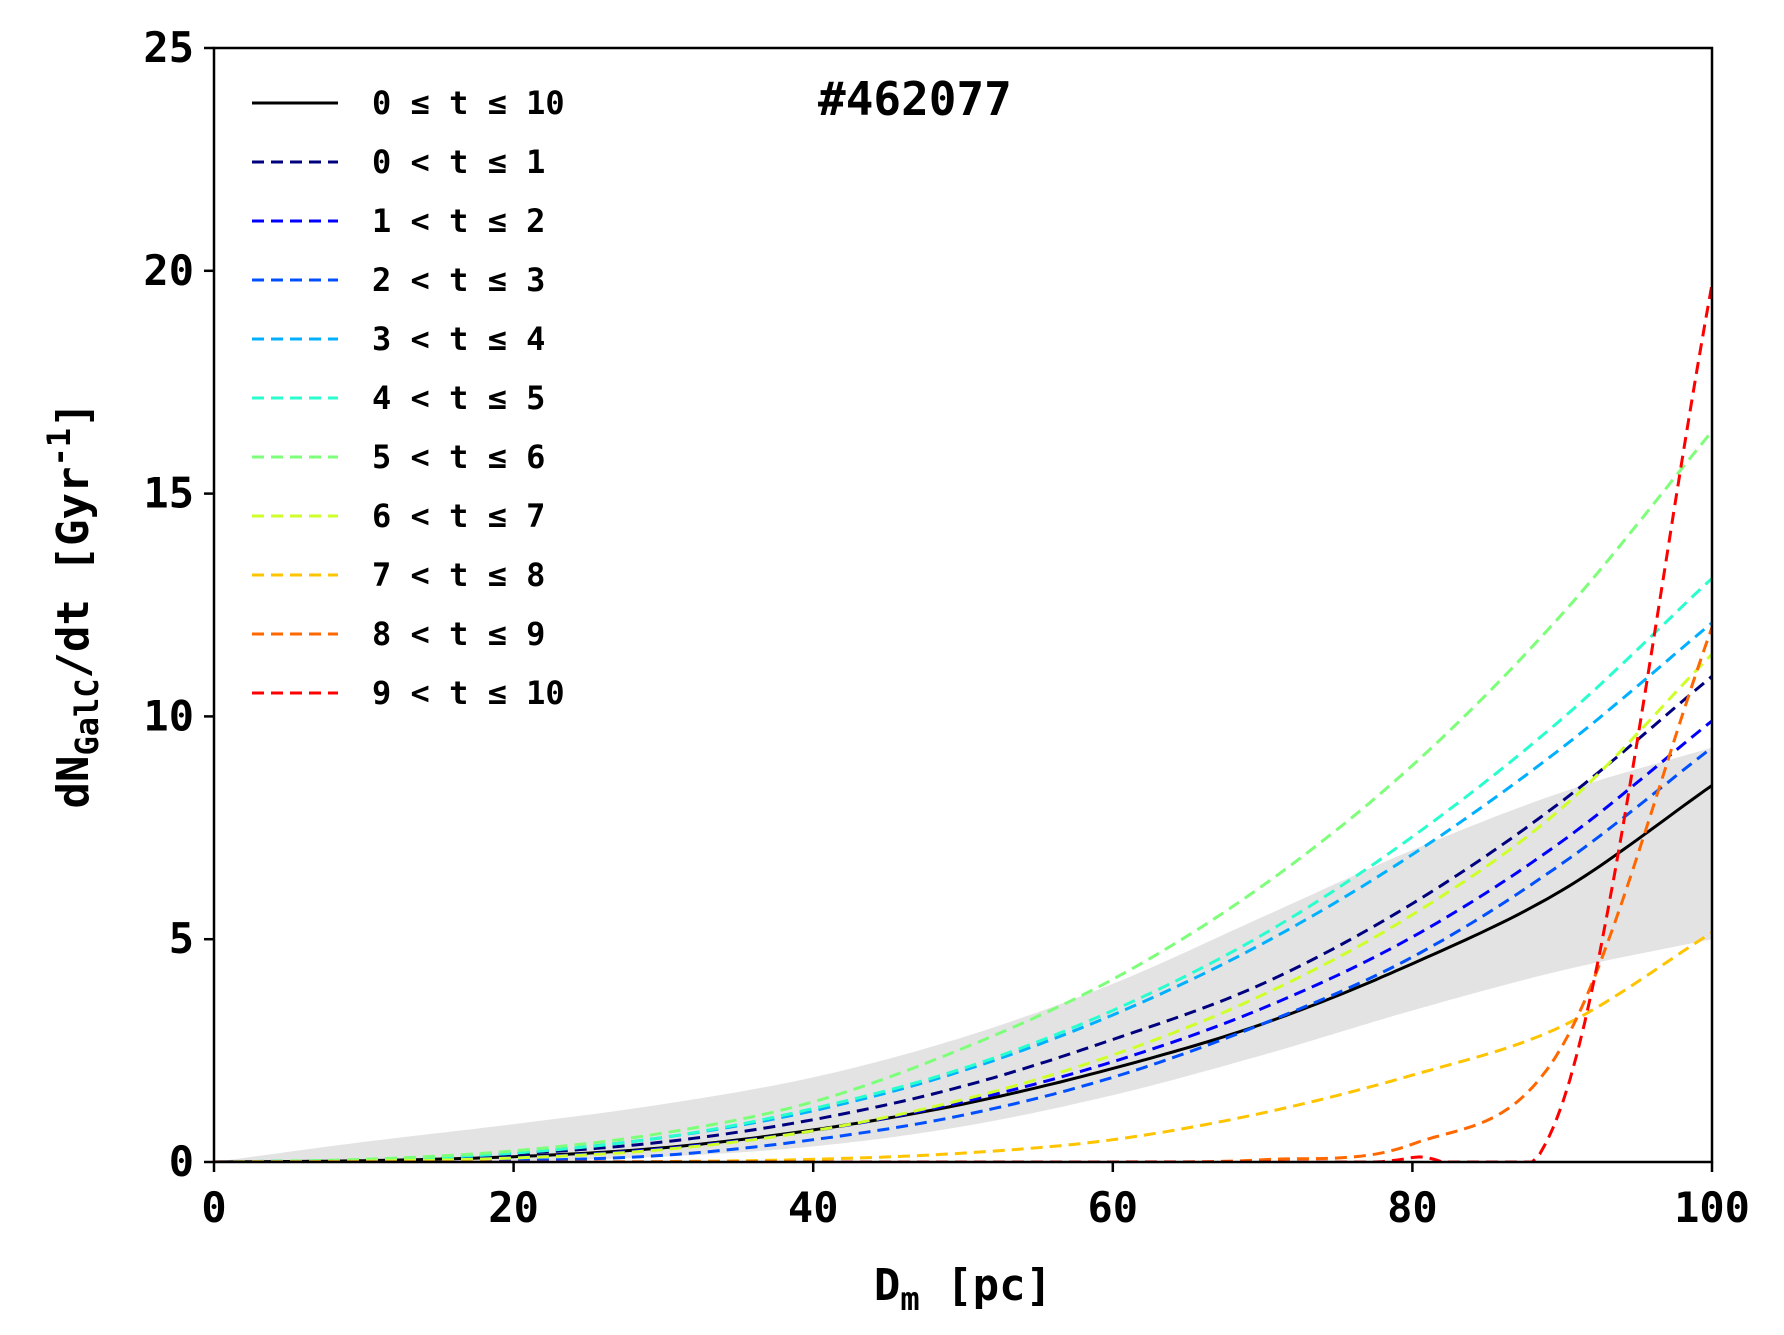 The width and height of the screenshot is (1784, 1335). What do you see at coordinates (213, 1207) in the screenshot?
I see `x-tick-label: 0` at bounding box center [213, 1207].